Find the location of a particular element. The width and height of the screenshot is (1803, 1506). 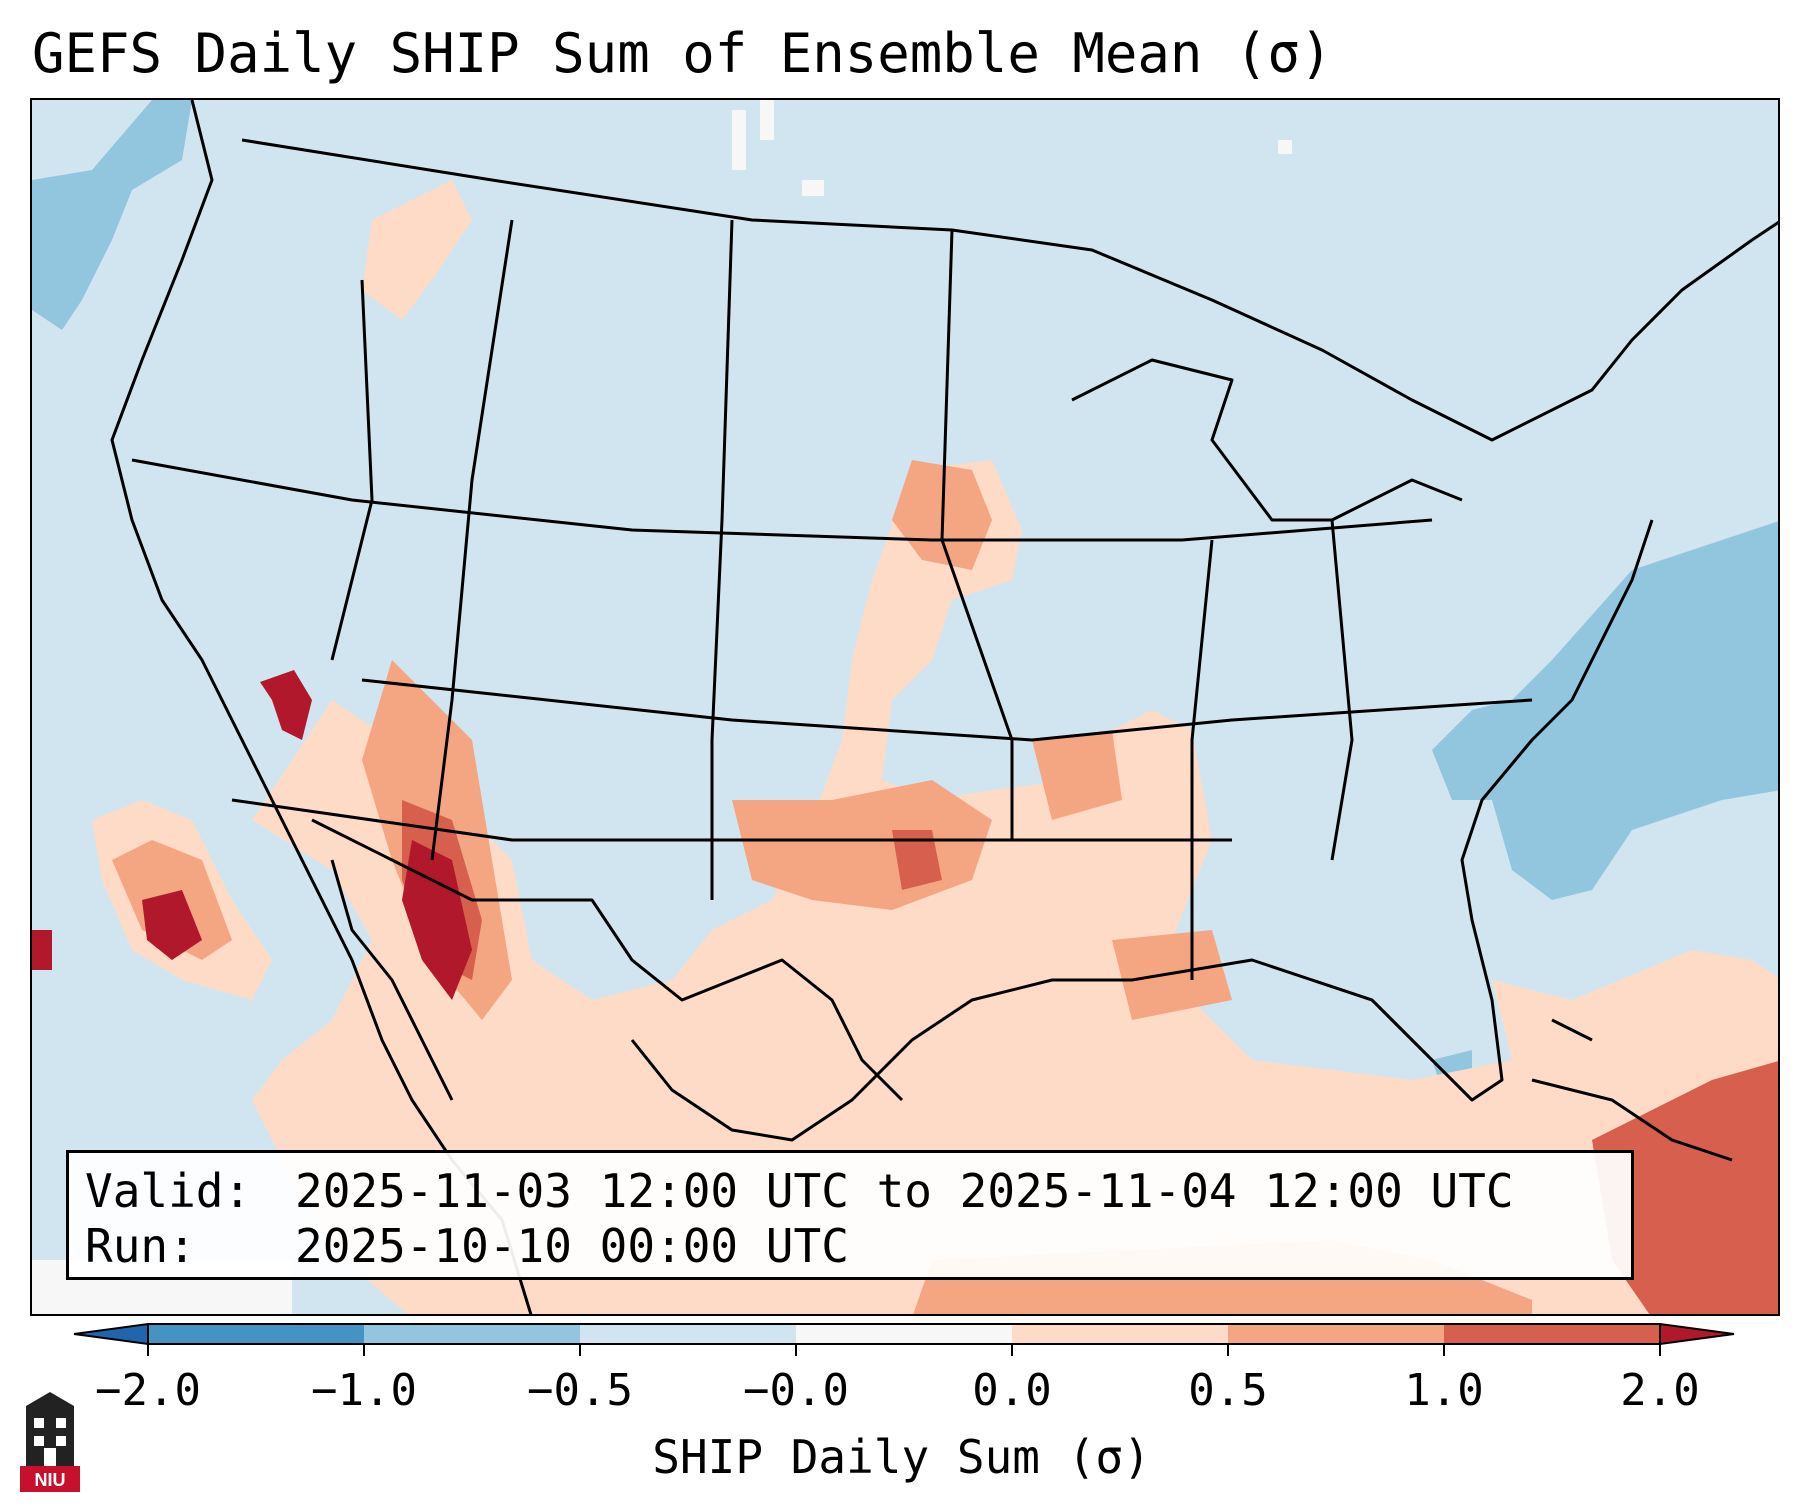

colorbar-tick-label: −1.0 is located at coordinates (364, 1390).